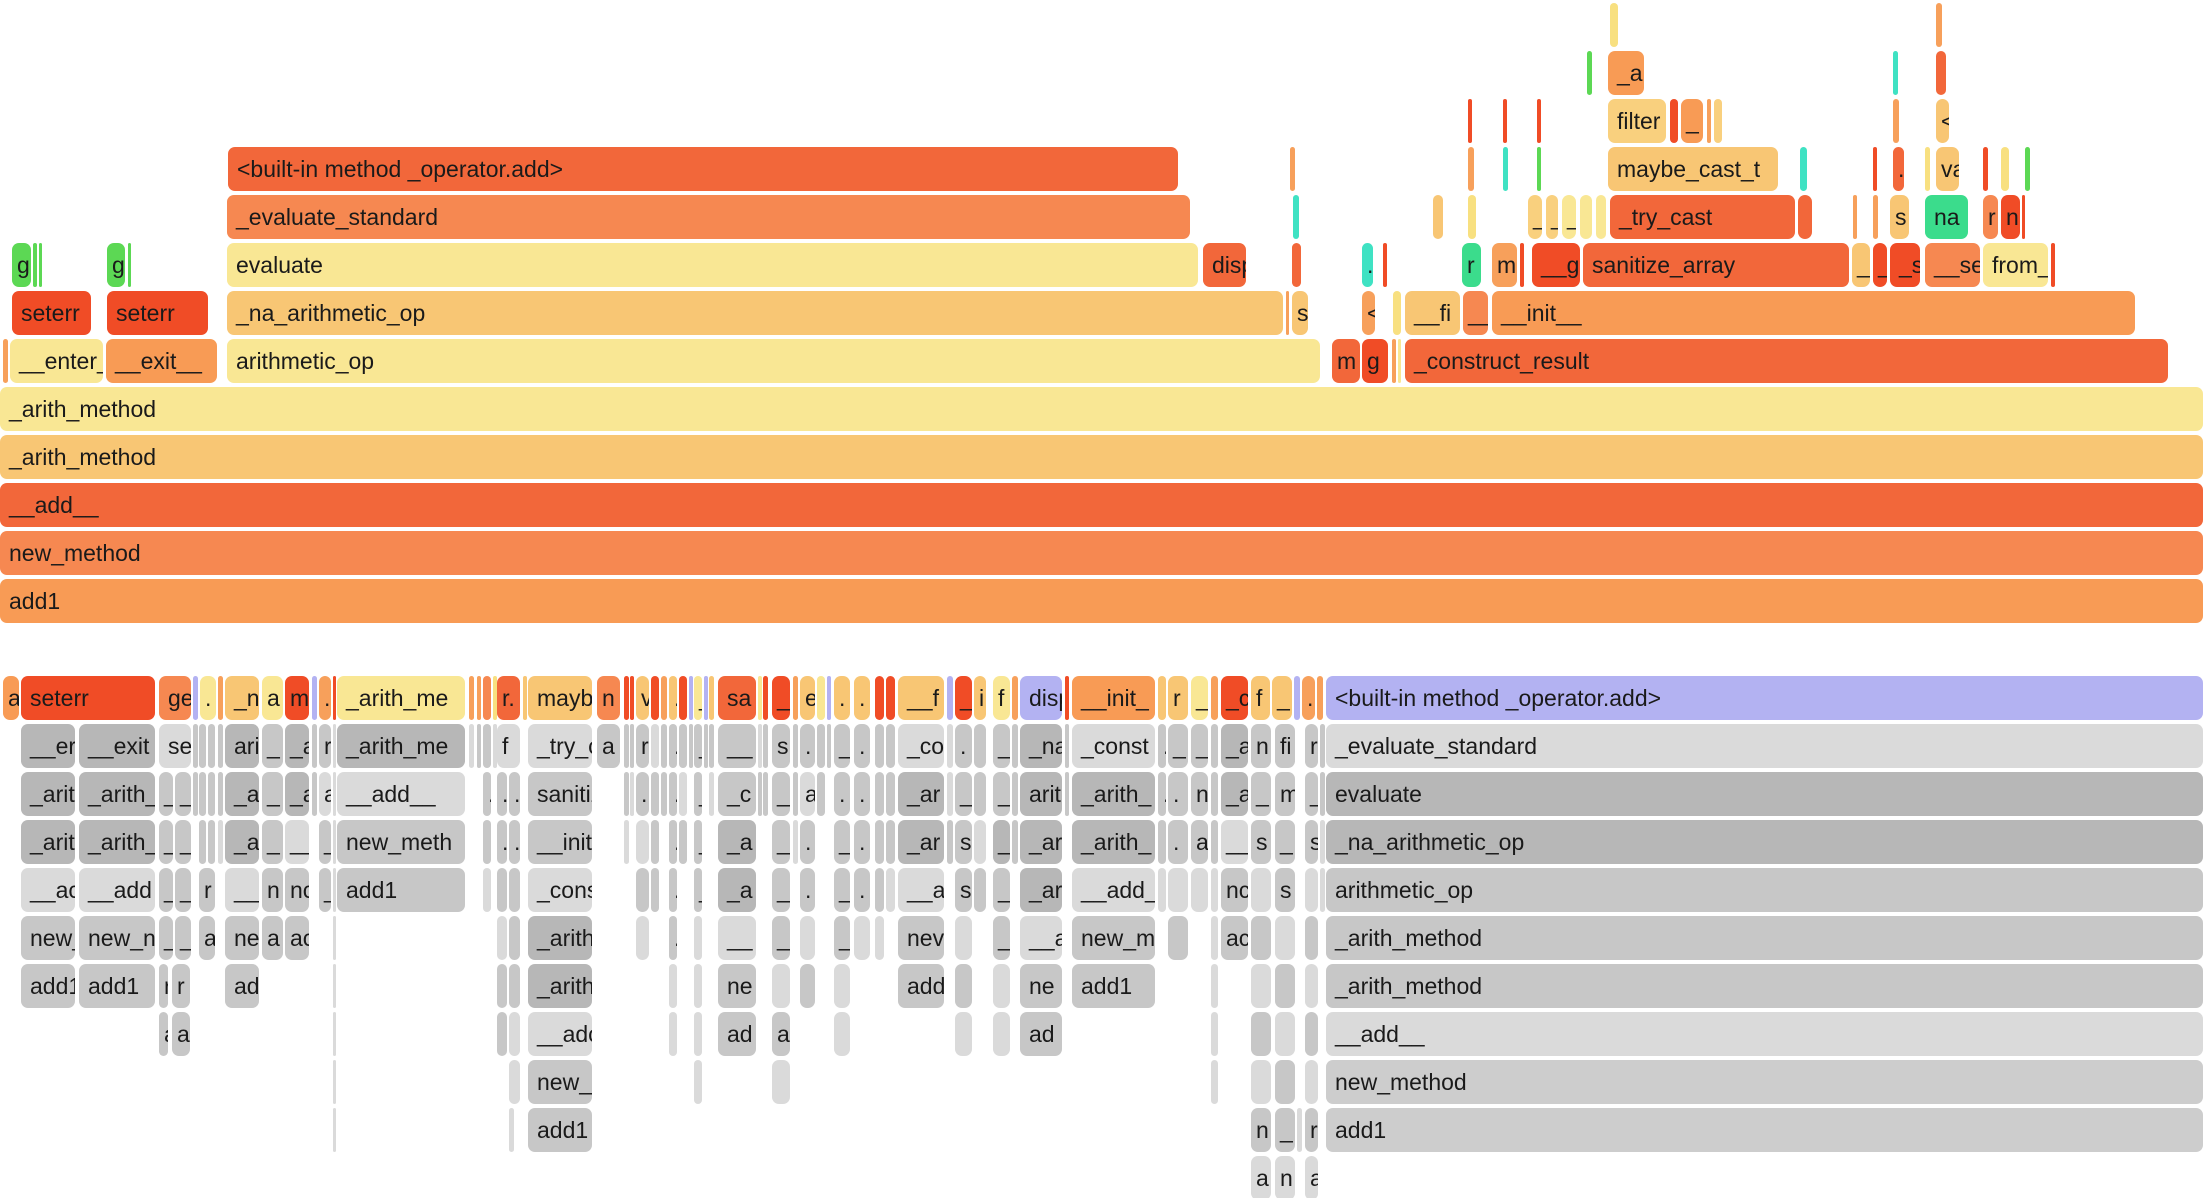  What do you see at coordinates (242, 746) in the screenshot?
I see `frame: ari` at bounding box center [242, 746].